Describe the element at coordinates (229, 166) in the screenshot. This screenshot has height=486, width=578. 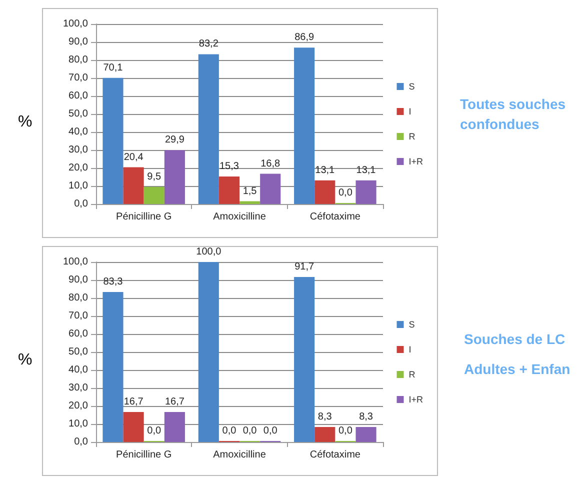
I see `data-label: 15,3` at that location.